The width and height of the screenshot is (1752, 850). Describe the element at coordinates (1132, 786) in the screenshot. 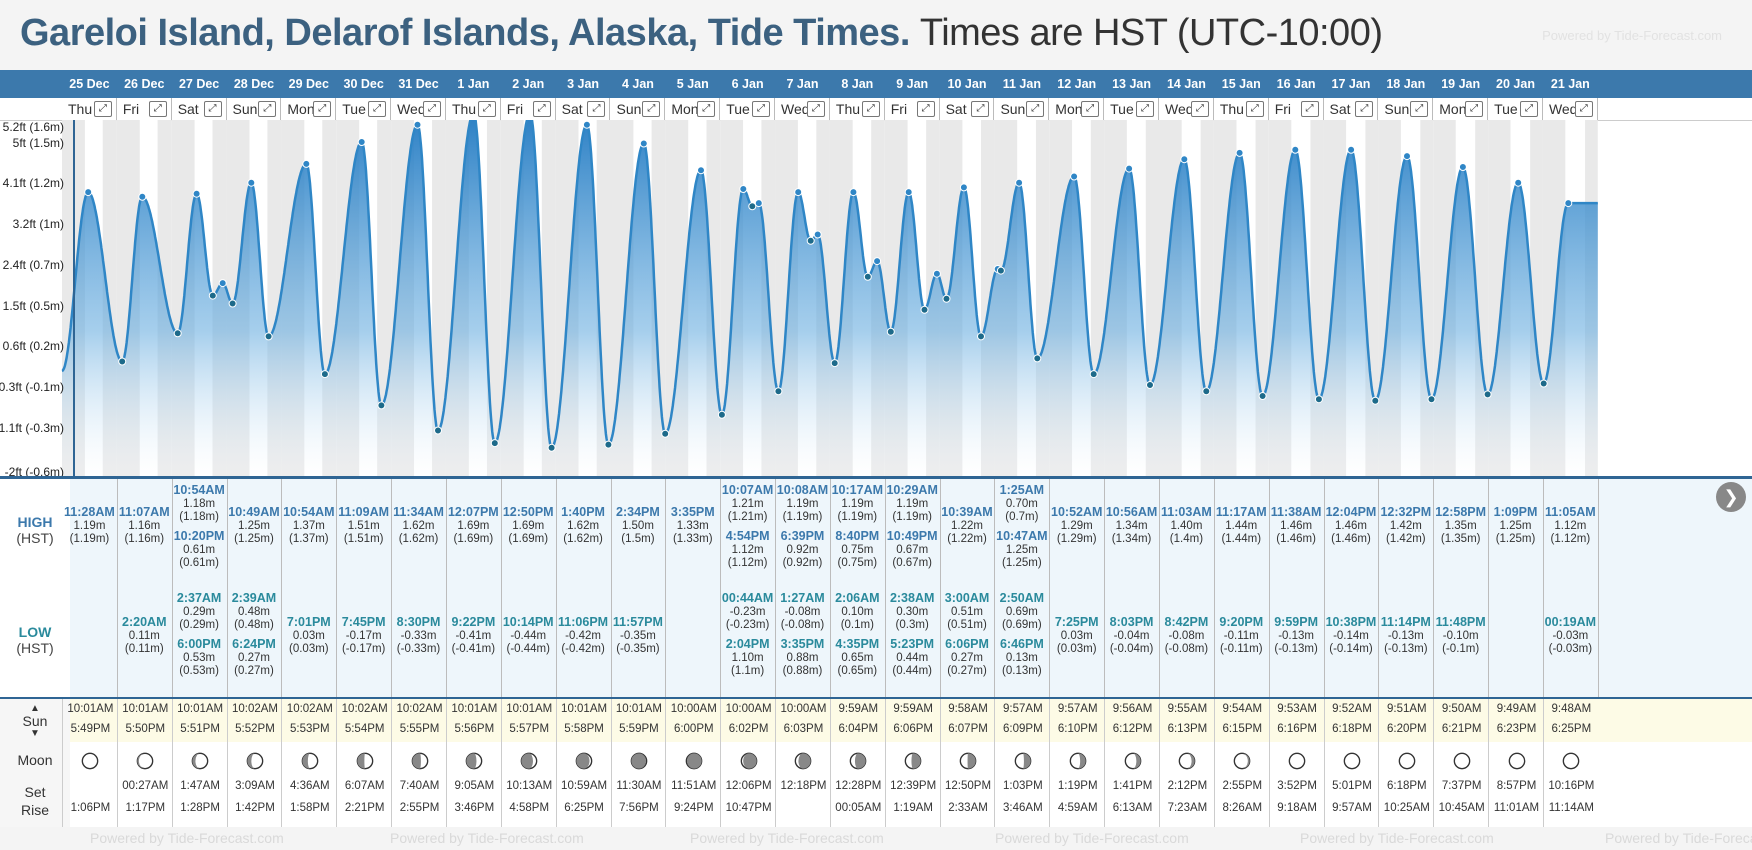

I see `moonset-time: 1:41PM` at that location.